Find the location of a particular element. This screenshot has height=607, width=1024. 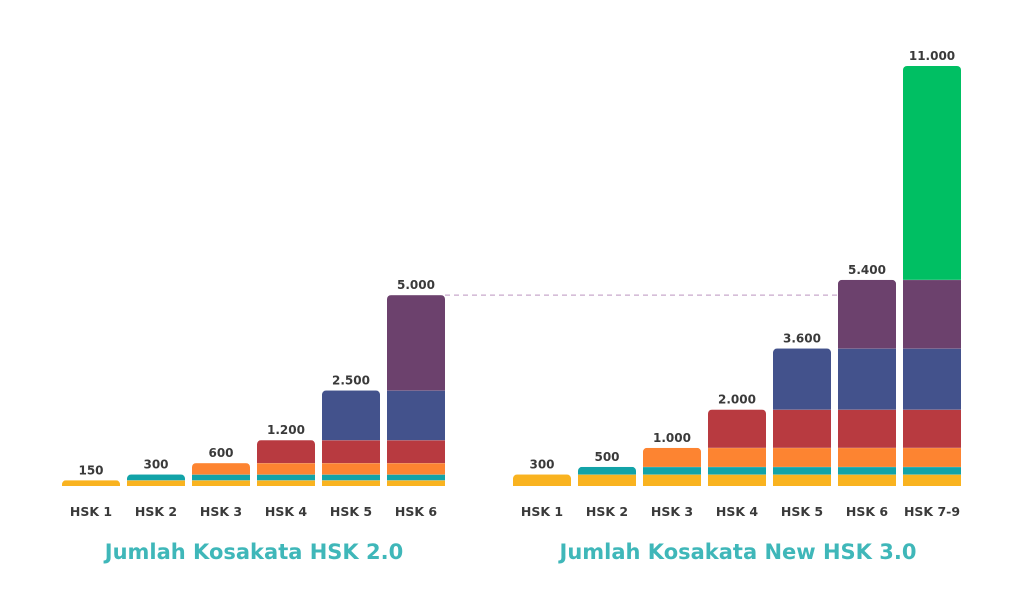

value-label: 5.400 is located at coordinates (867, 270).